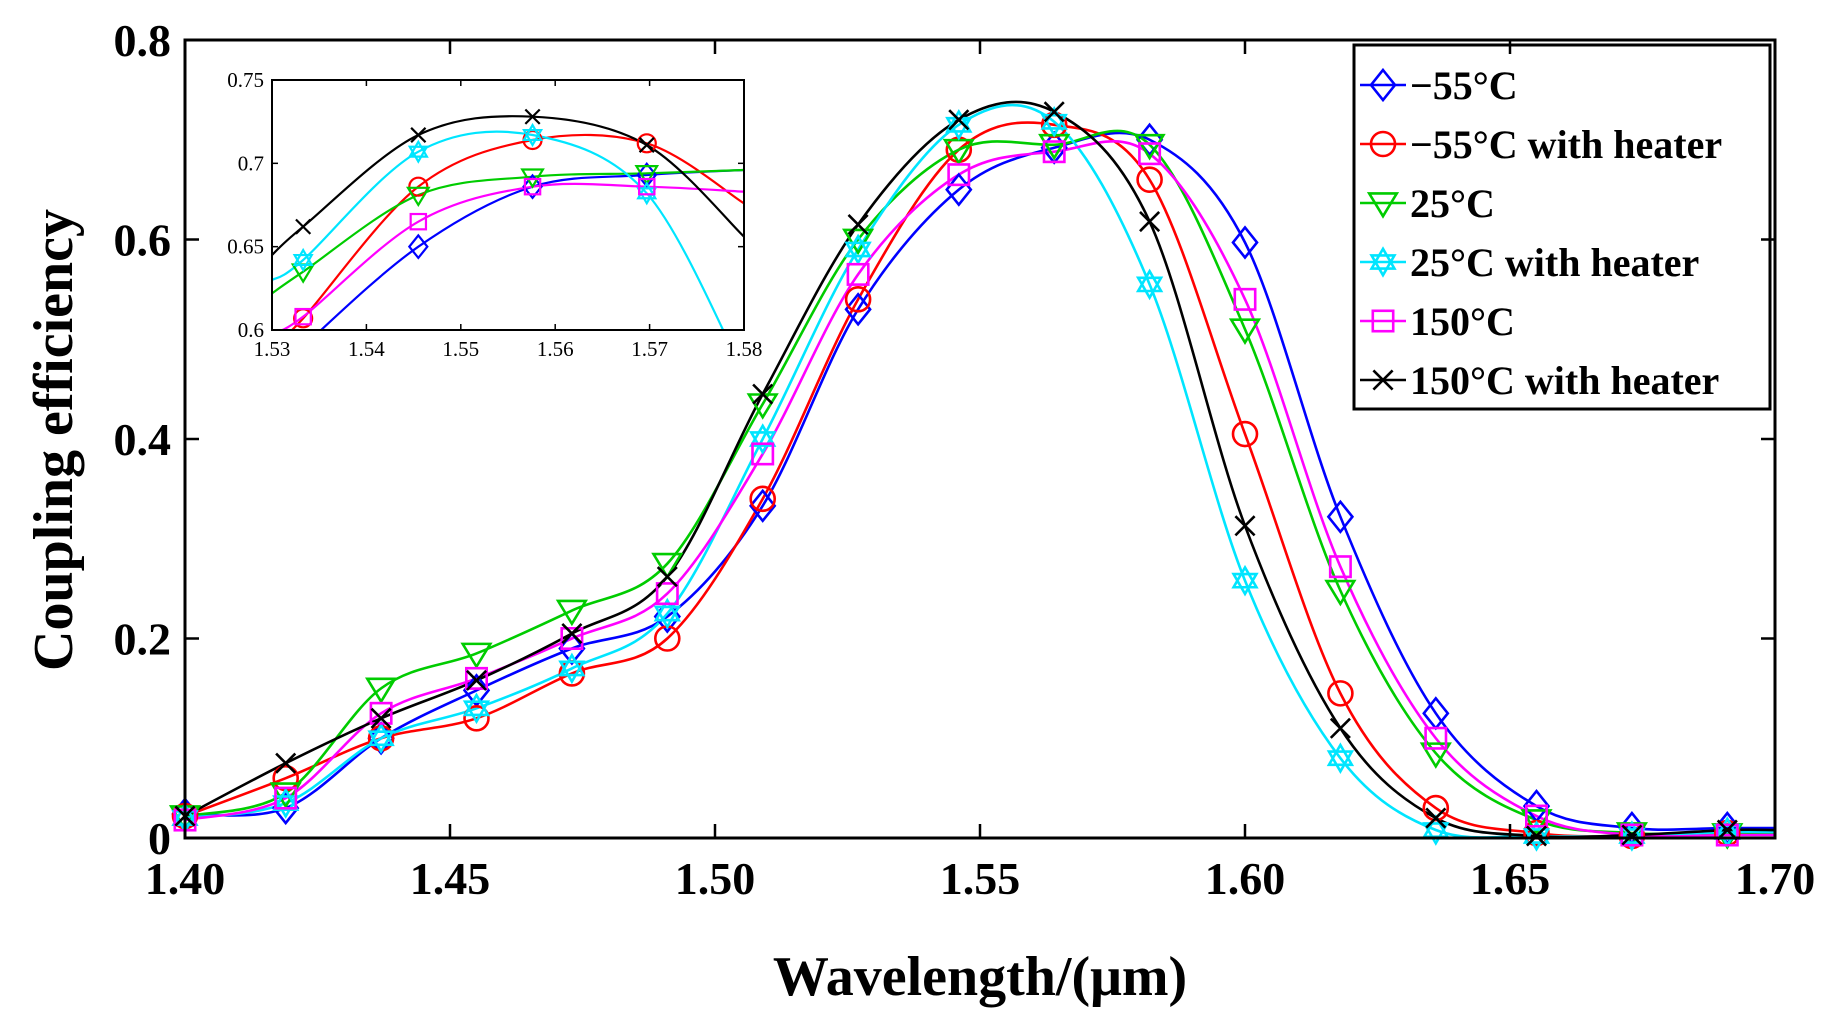  Describe the element at coordinates (251, 330) in the screenshot. I see `inset-y-tick-label: 0.6` at that location.